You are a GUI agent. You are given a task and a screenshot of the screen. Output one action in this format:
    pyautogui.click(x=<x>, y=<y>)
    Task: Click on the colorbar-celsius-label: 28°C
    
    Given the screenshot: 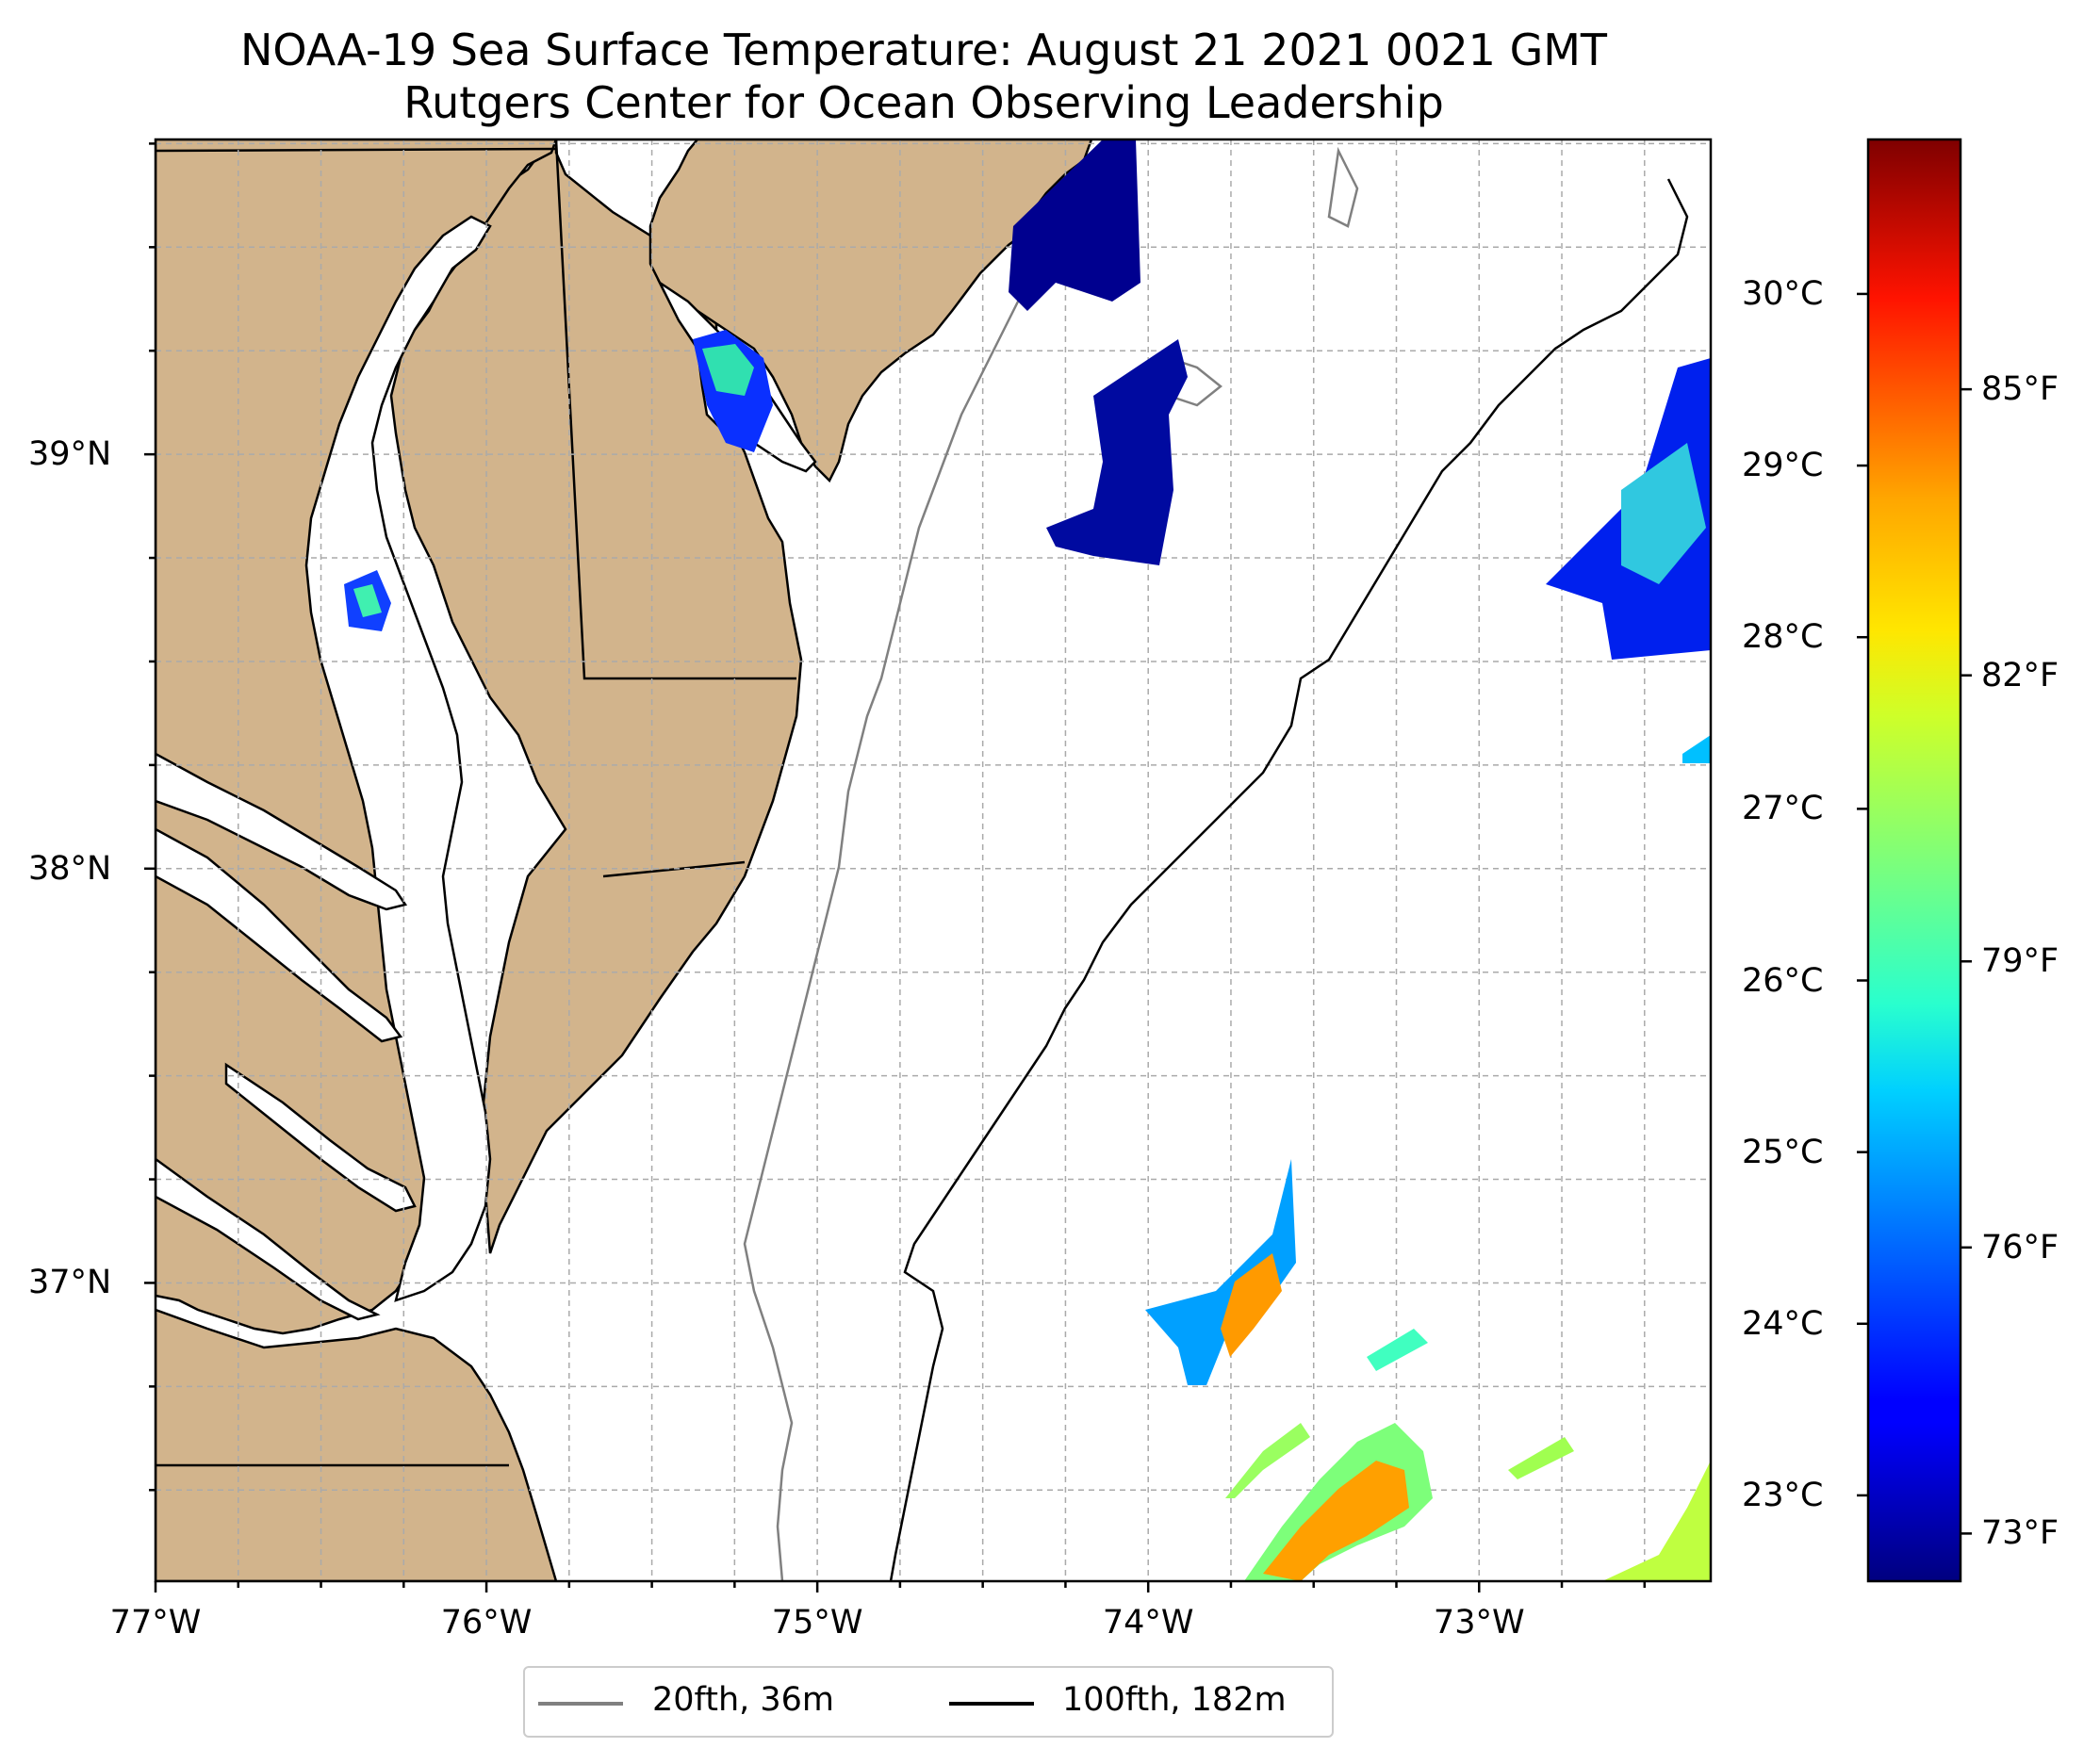 What is the action you would take?
    pyautogui.click(x=1783, y=637)
    